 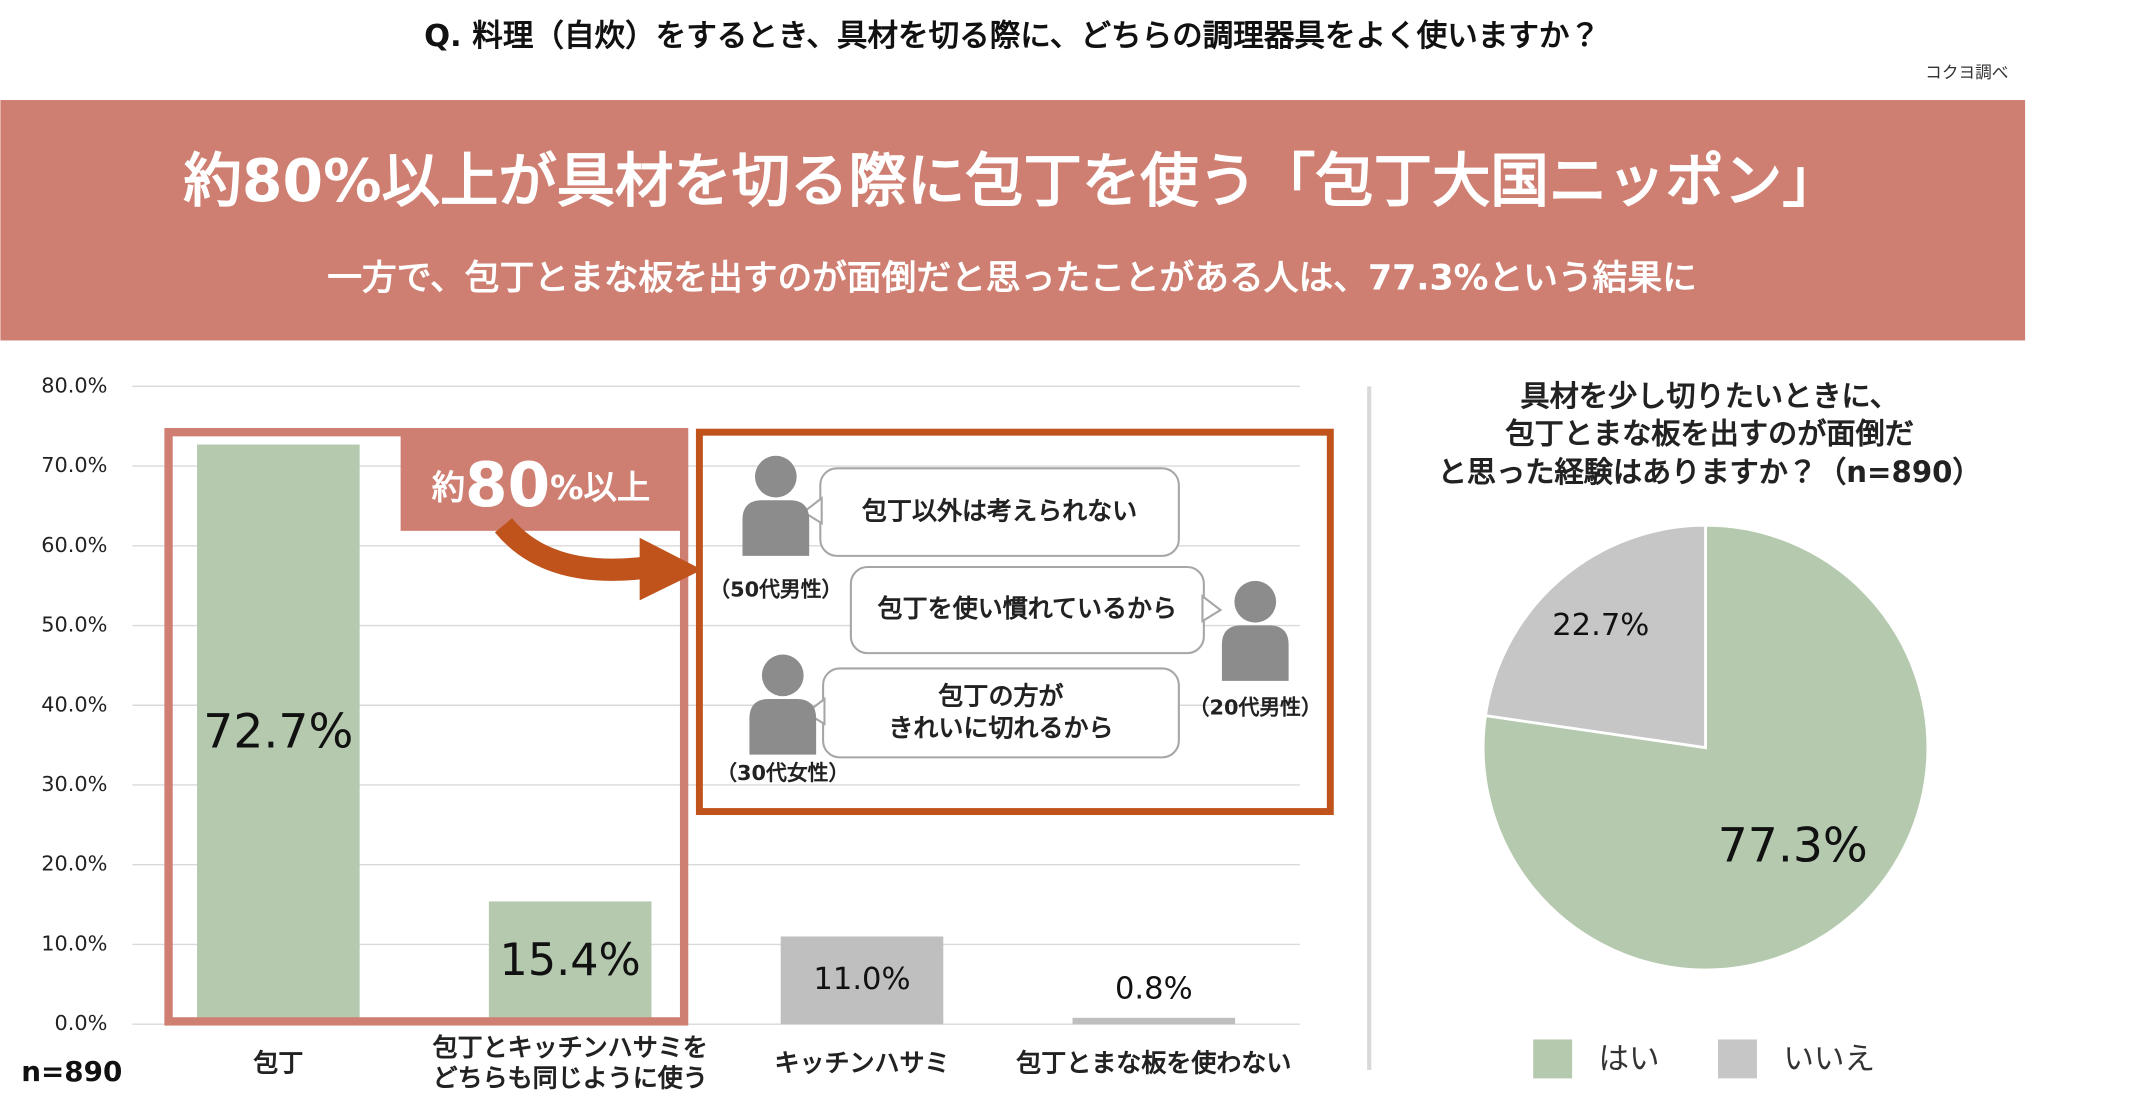 I want to click on y-tick-label: 0.0%, so click(x=80, y=1023).